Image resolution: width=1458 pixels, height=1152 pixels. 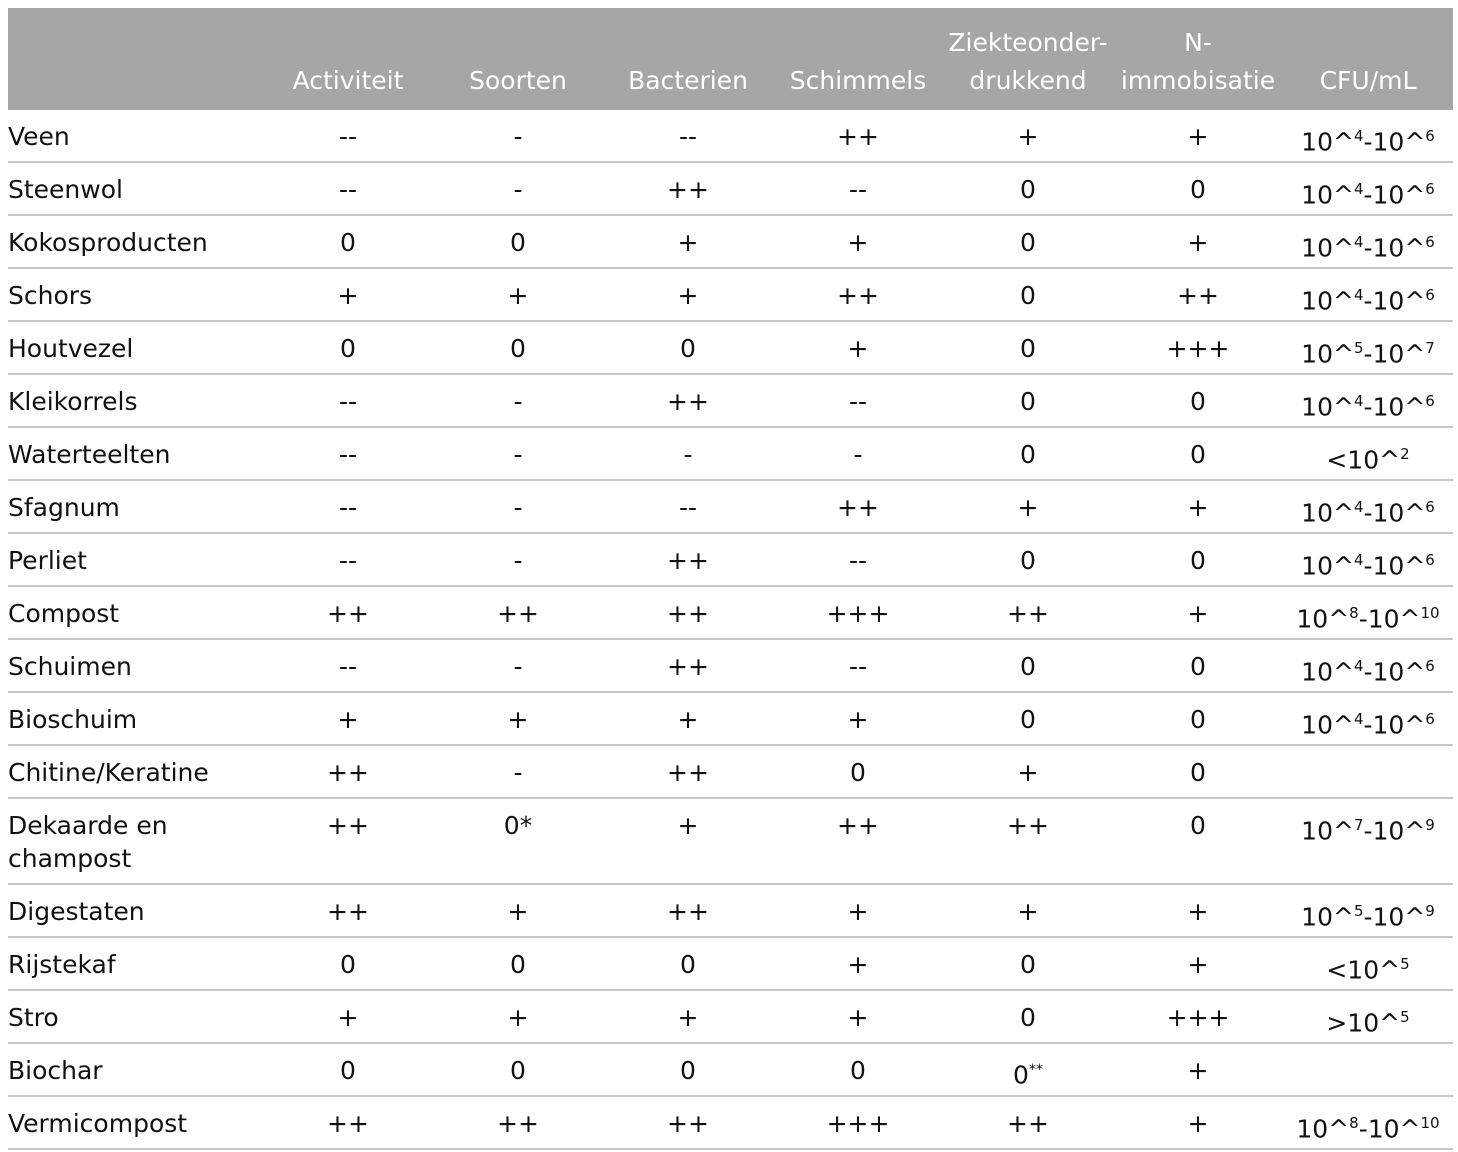 I want to click on table-row: Veen -- - -- ++ + +10^4-10^6, so click(x=730, y=136).